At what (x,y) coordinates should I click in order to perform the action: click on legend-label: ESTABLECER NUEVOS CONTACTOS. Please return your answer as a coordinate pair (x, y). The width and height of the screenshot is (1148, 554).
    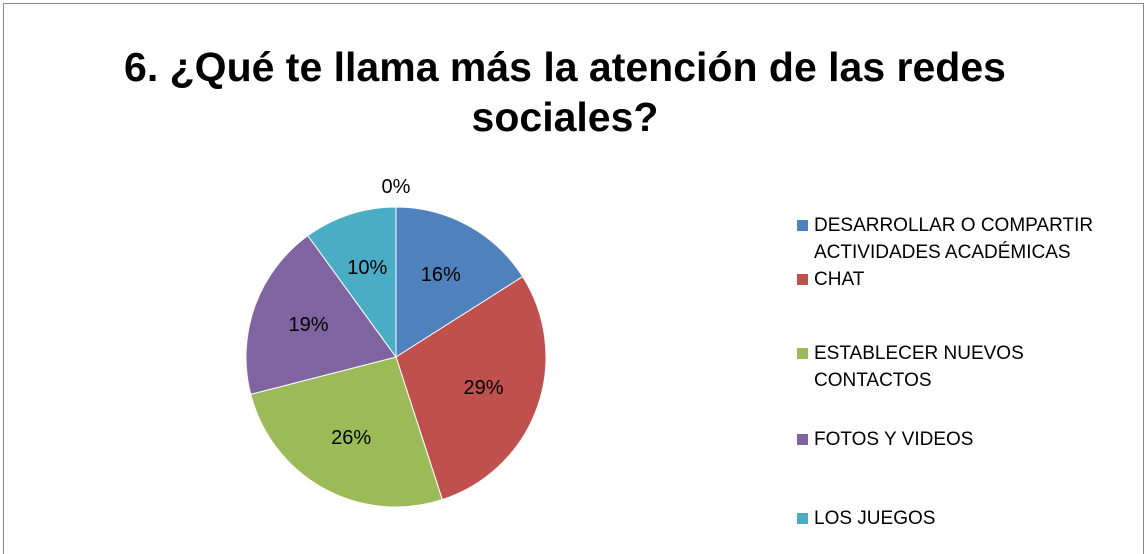
    Looking at the image, I should click on (919, 367).